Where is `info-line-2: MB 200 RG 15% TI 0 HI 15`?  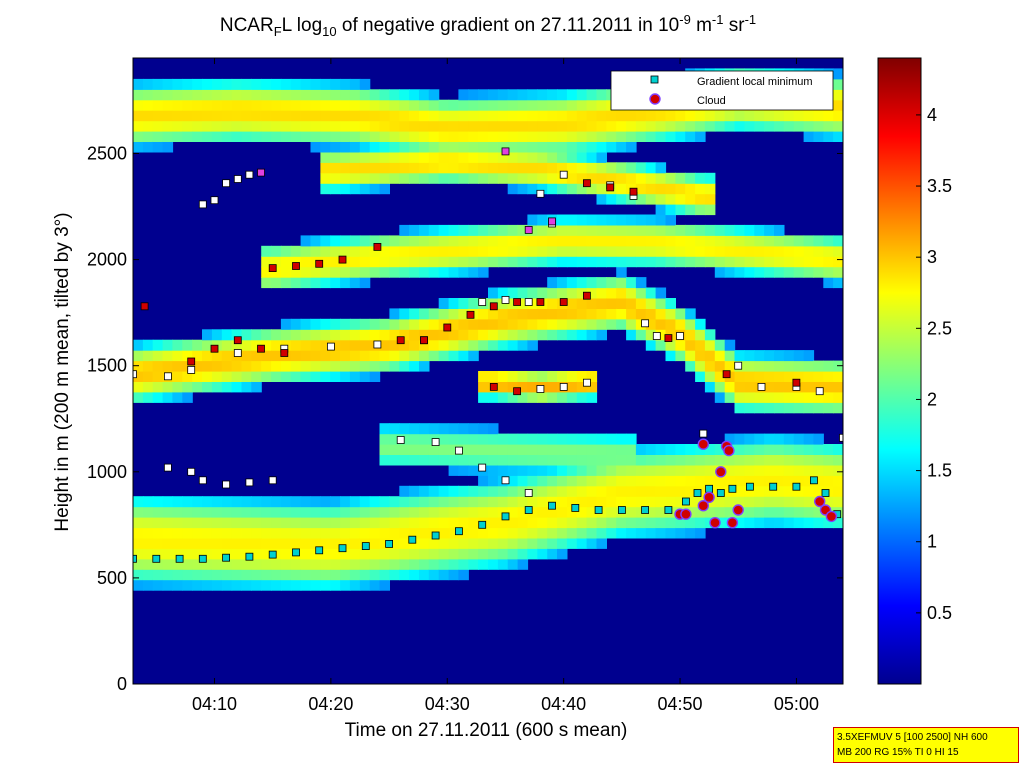
info-line-2: MB 200 RG 15% TI 0 HI 15 is located at coordinates (898, 752).